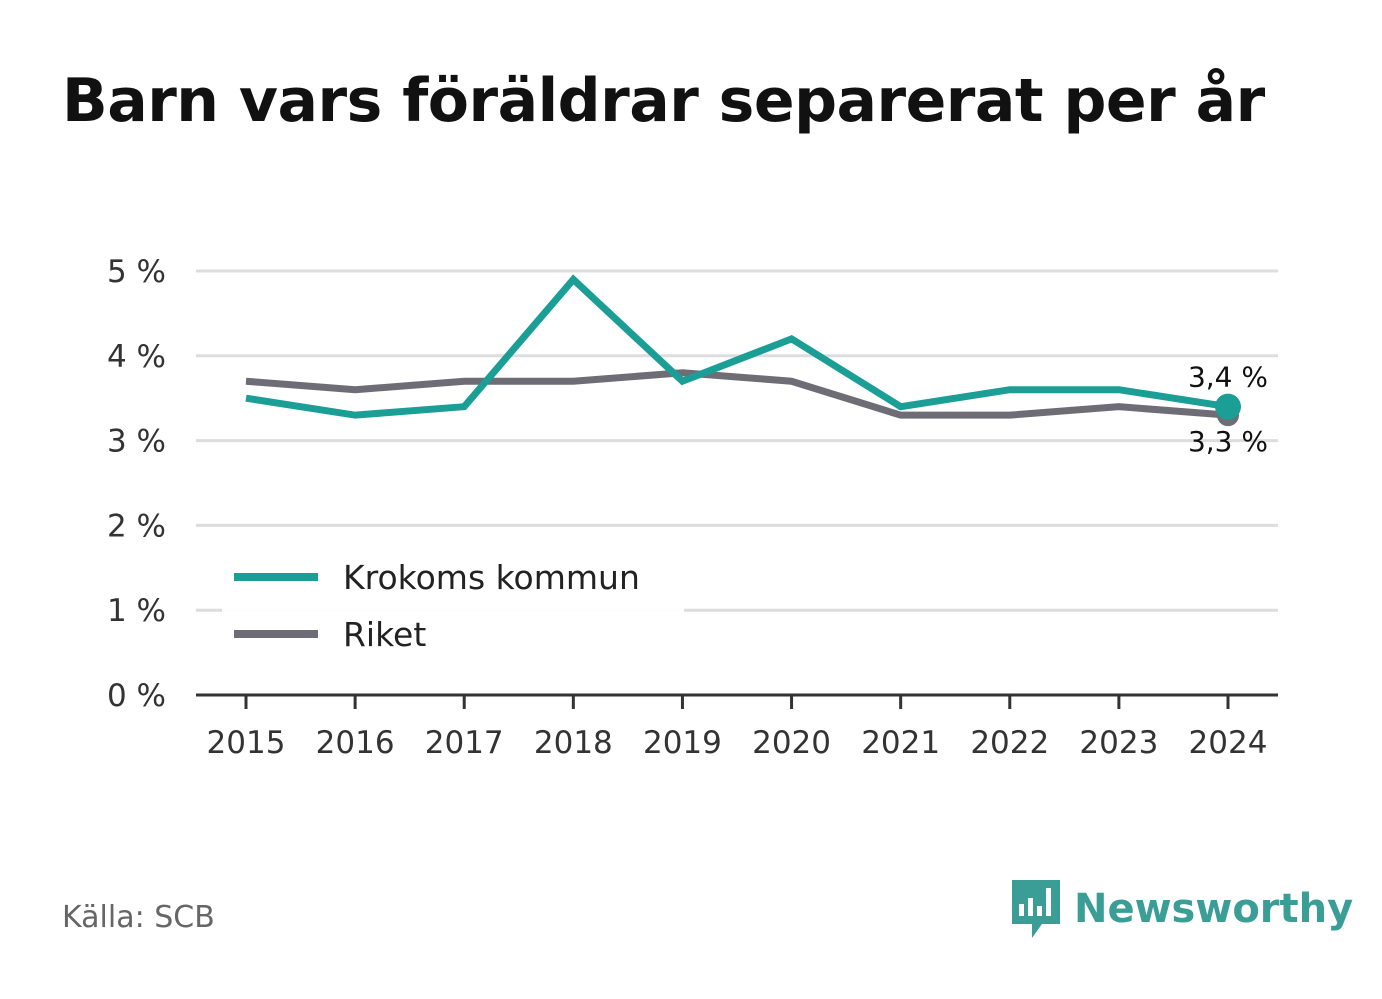 The width and height of the screenshot is (1382, 999). What do you see at coordinates (1118, 743) in the screenshot?
I see `x-tick-label: 2023` at bounding box center [1118, 743].